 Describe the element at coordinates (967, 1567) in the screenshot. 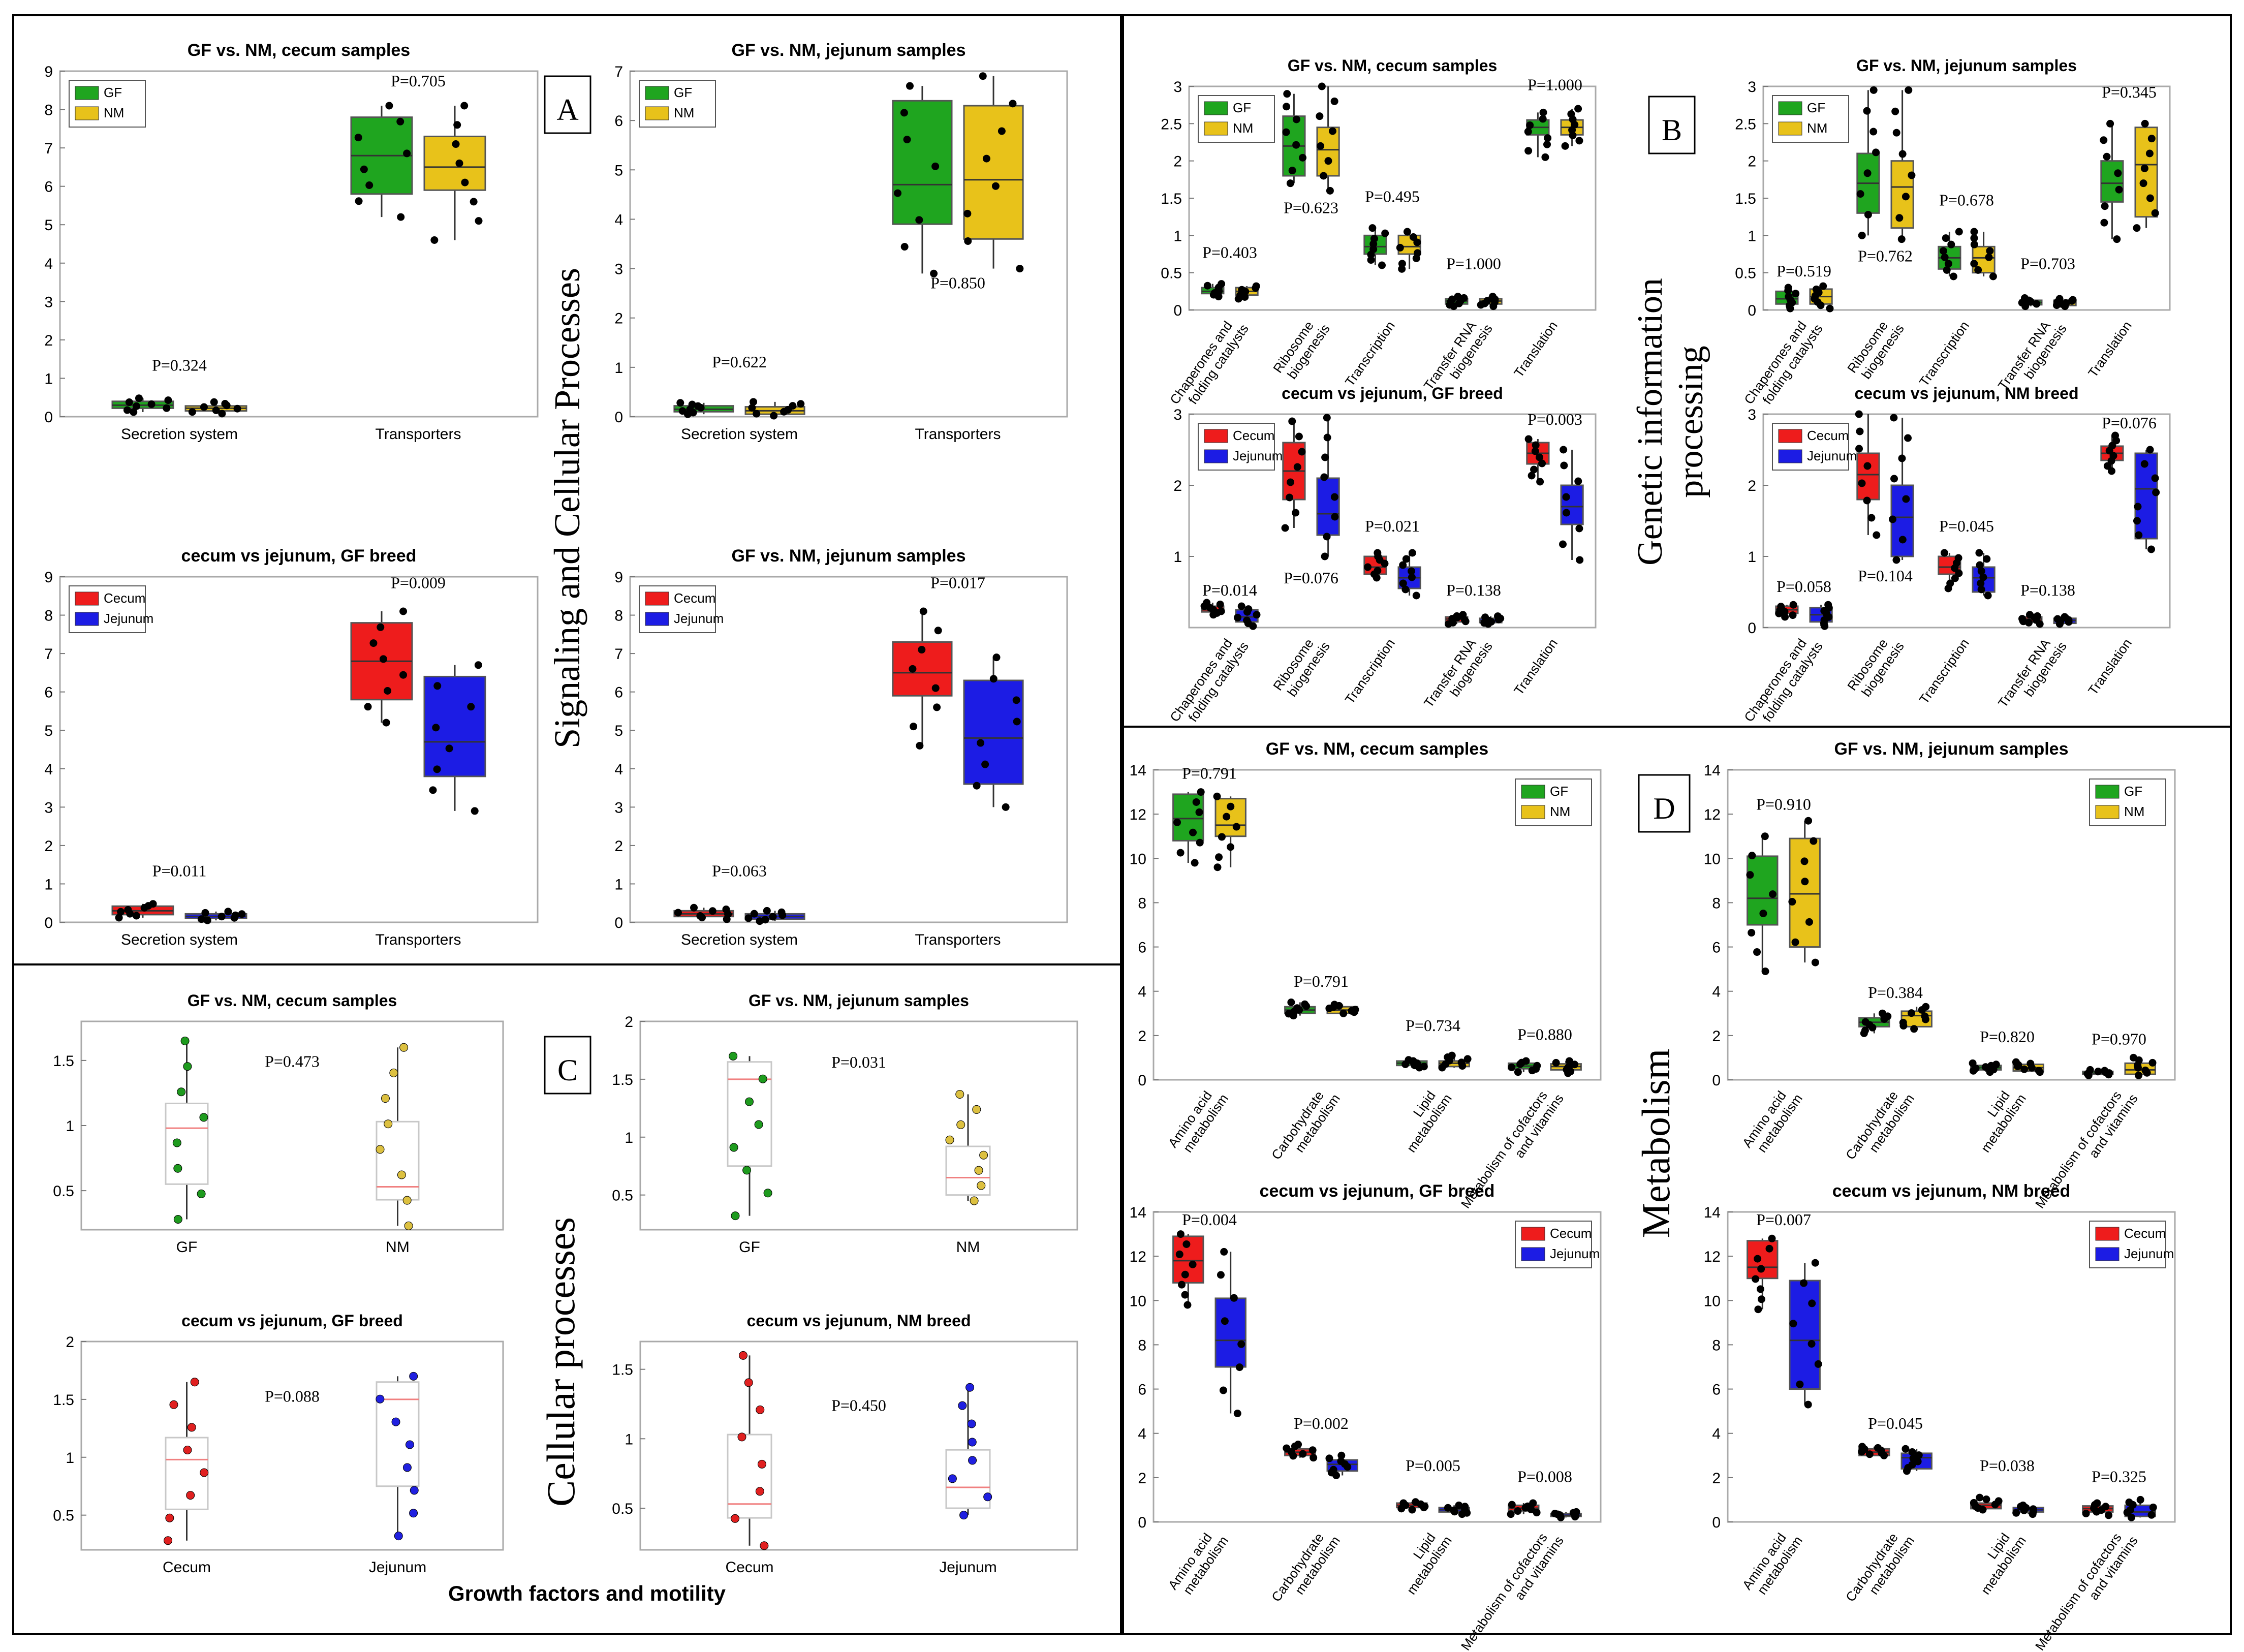

I see `x-tick-label: Jejunum` at that location.